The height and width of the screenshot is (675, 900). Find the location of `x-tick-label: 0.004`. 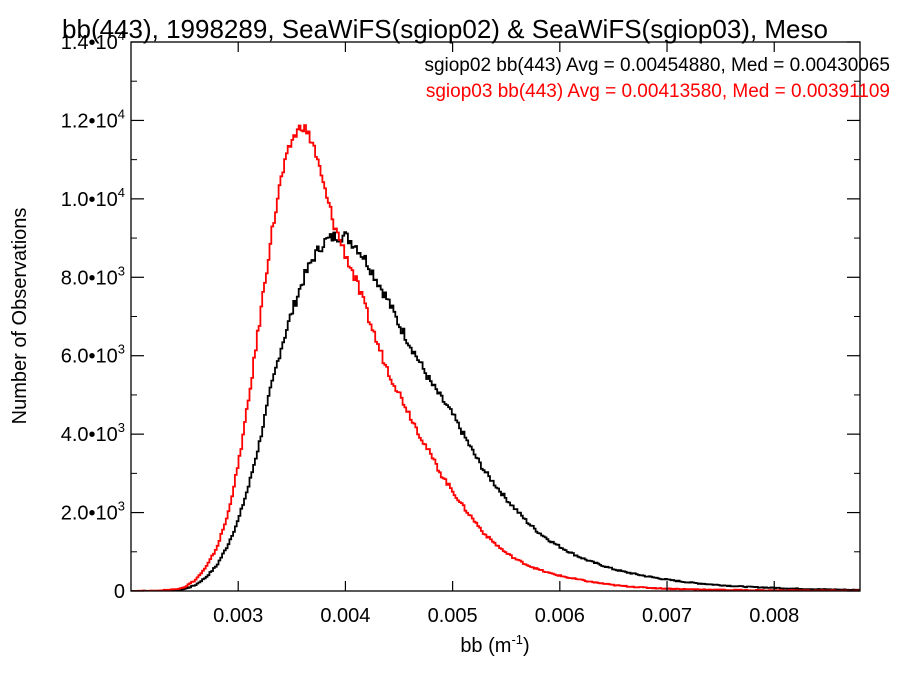

x-tick-label: 0.004 is located at coordinates (345, 616).